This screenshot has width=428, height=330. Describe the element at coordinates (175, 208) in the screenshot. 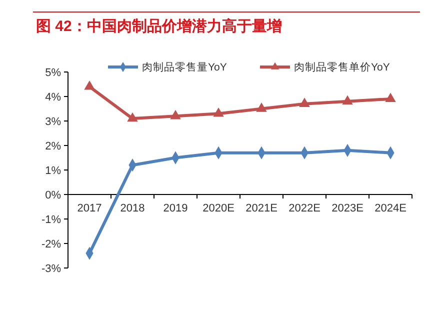

I see `x-tick-label: 2019` at that location.